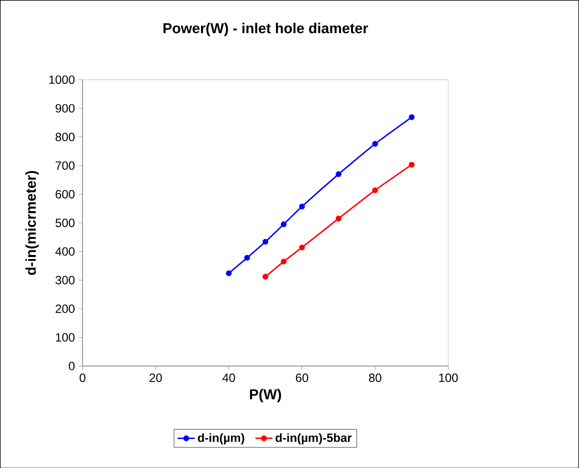 Image resolution: width=579 pixels, height=468 pixels. What do you see at coordinates (65, 108) in the screenshot?
I see `y-tick-label: 900` at bounding box center [65, 108].